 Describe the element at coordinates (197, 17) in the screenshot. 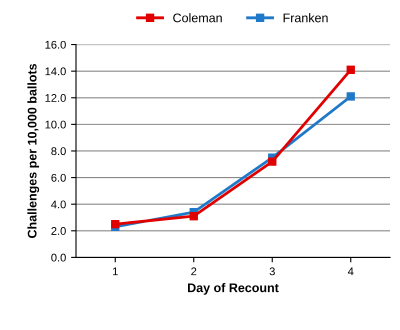

I see `legend-label: Coleman` at that location.